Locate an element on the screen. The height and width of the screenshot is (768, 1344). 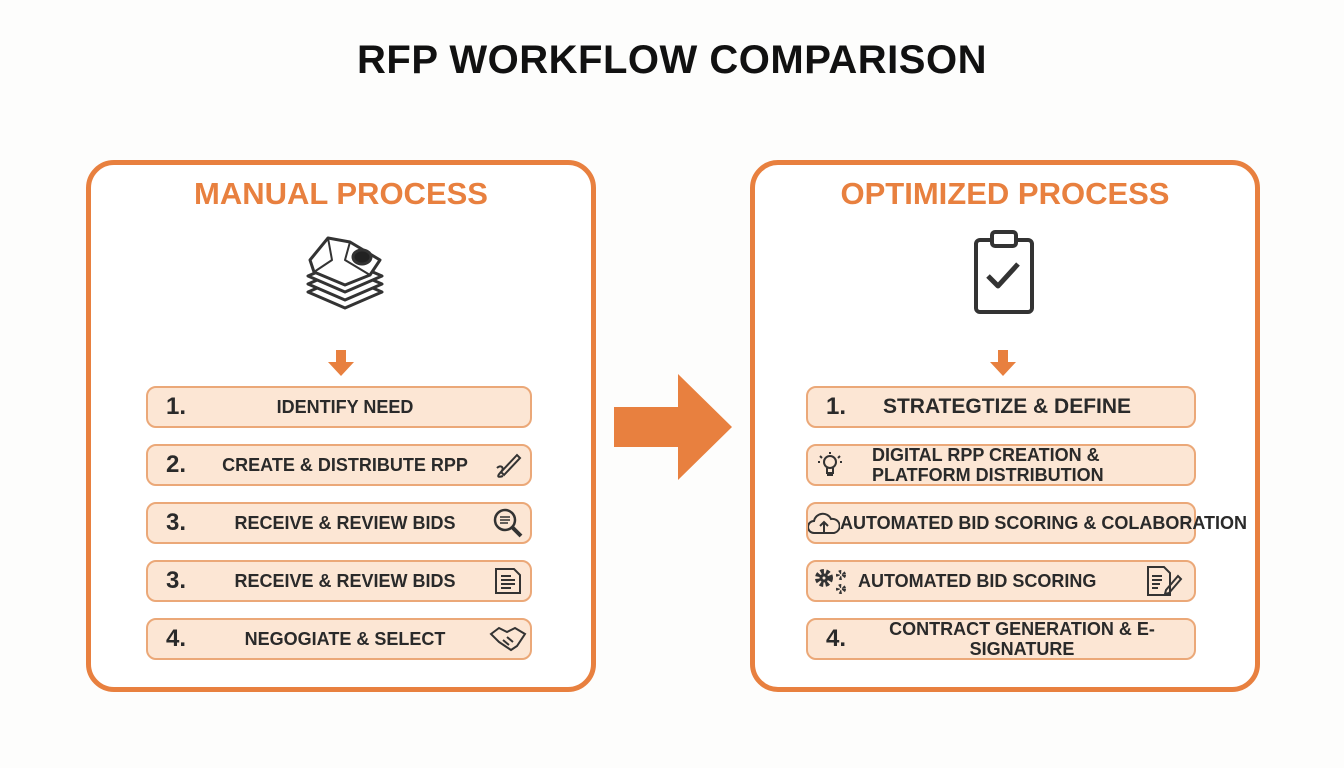
optimized-step-1: 1. STRATEGTIZE & DEFINE is located at coordinates (1001, 407).